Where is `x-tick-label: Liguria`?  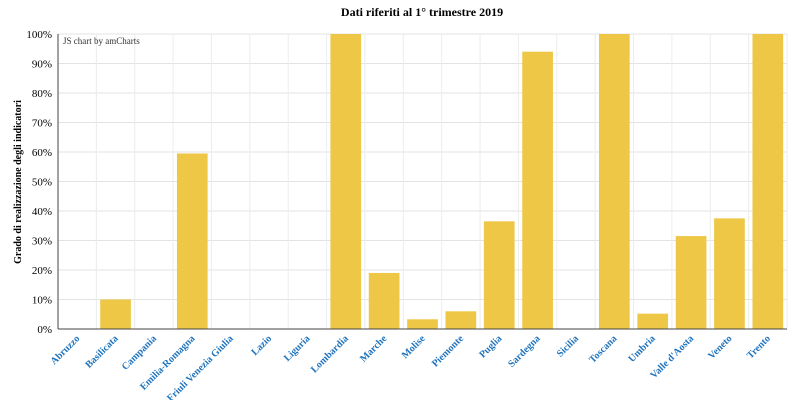 x-tick-label: Liguria is located at coordinates (297, 348).